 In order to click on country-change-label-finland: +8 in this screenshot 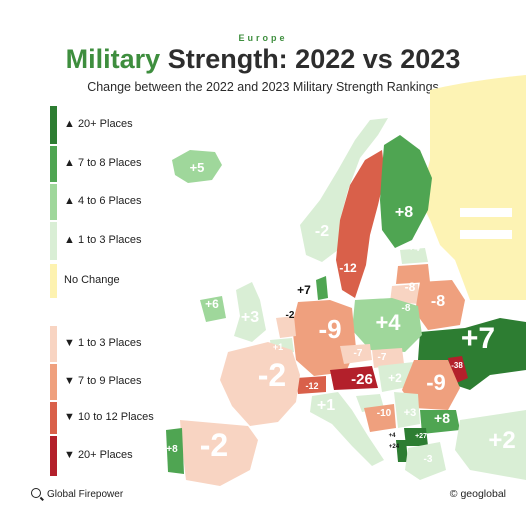, I will do `click(404, 212)`.